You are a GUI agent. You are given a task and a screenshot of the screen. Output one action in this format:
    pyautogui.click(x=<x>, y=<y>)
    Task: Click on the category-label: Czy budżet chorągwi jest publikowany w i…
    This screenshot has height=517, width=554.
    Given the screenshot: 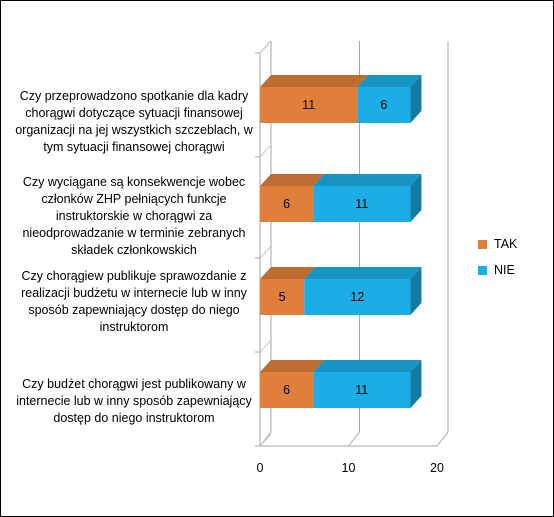 What is the action you would take?
    pyautogui.click(x=134, y=401)
    